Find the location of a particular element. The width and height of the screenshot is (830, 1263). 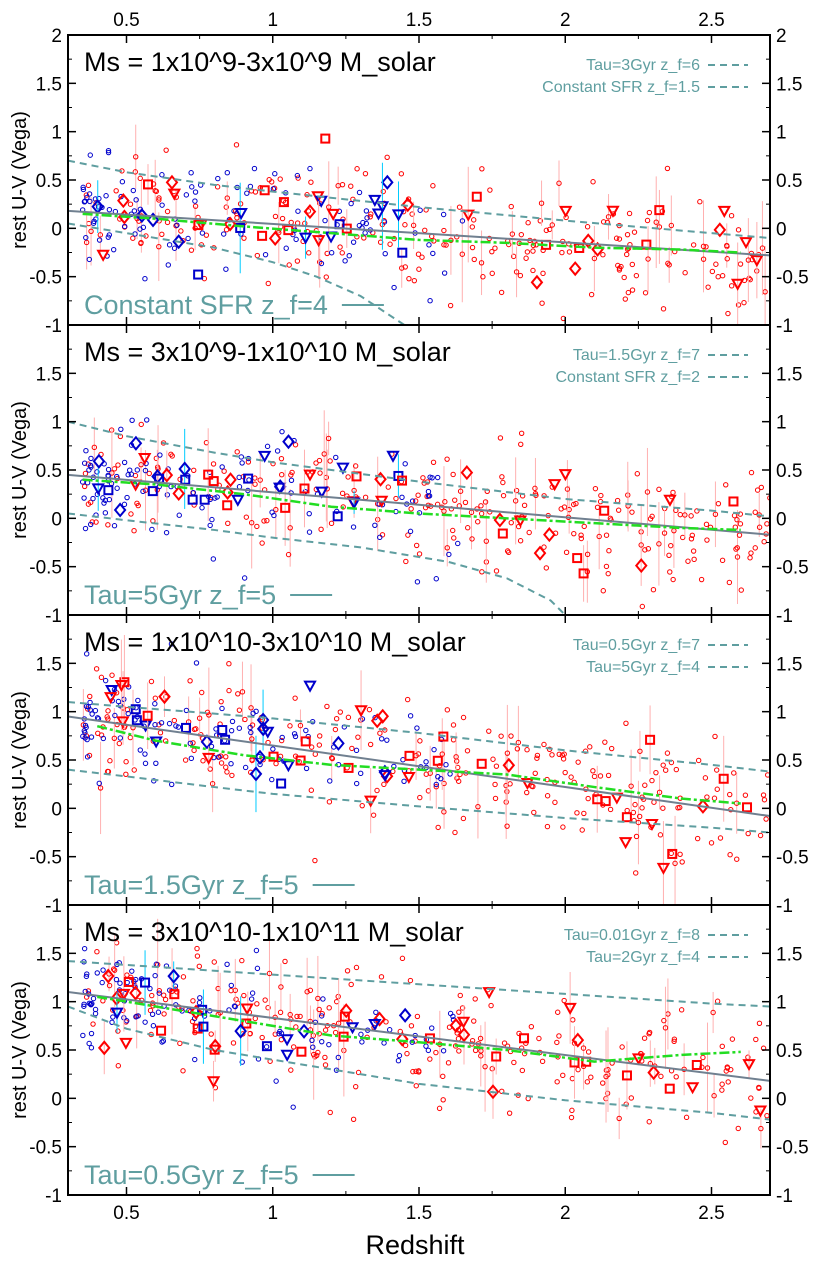

median-curve is located at coordinates (419, 1029).